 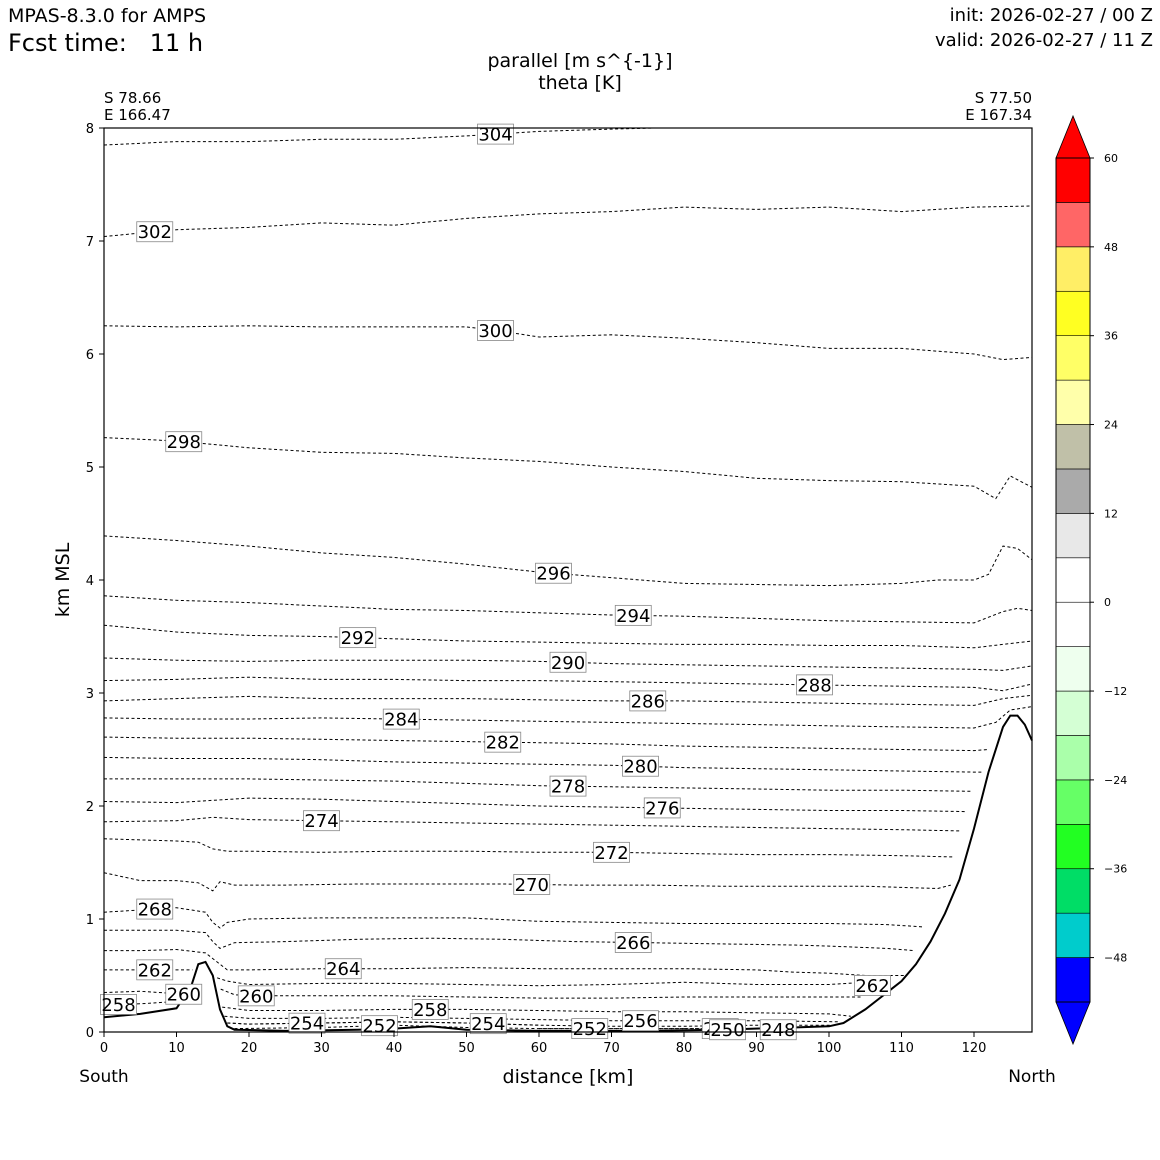 What do you see at coordinates (998, 115) in the screenshot?
I see `end-point-lon: E 167.34` at bounding box center [998, 115].